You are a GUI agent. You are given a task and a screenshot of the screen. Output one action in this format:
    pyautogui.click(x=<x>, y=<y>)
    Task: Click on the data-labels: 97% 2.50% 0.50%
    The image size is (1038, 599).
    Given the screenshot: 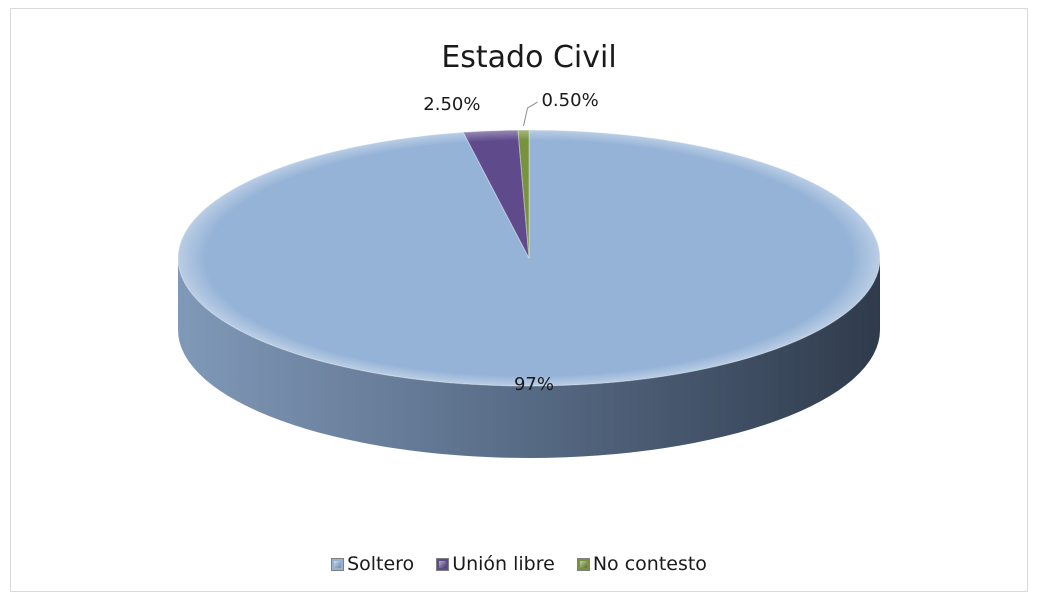 What is the action you would take?
    pyautogui.click(x=510, y=242)
    